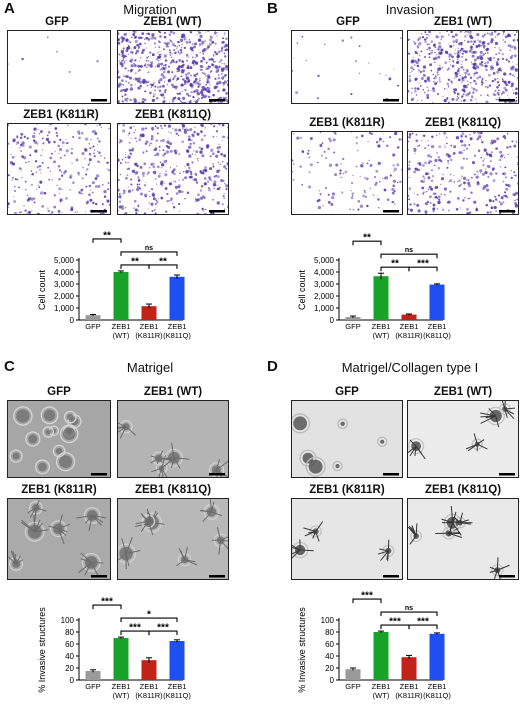  Describe the element at coordinates (381, 695) in the screenshot. I see `x-tick-label: (WT)` at that location.